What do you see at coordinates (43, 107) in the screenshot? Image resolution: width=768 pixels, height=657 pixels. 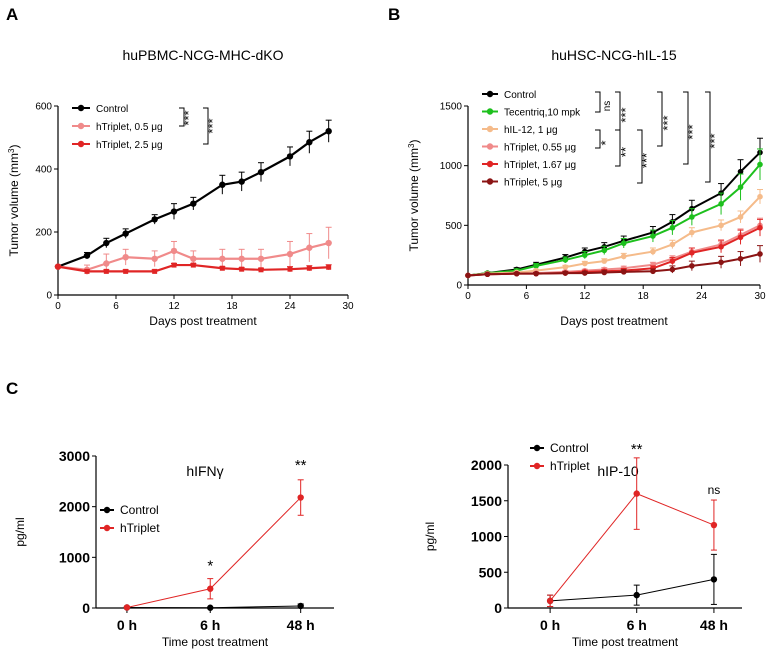 I see `y-tick-label: 600` at bounding box center [43, 107].